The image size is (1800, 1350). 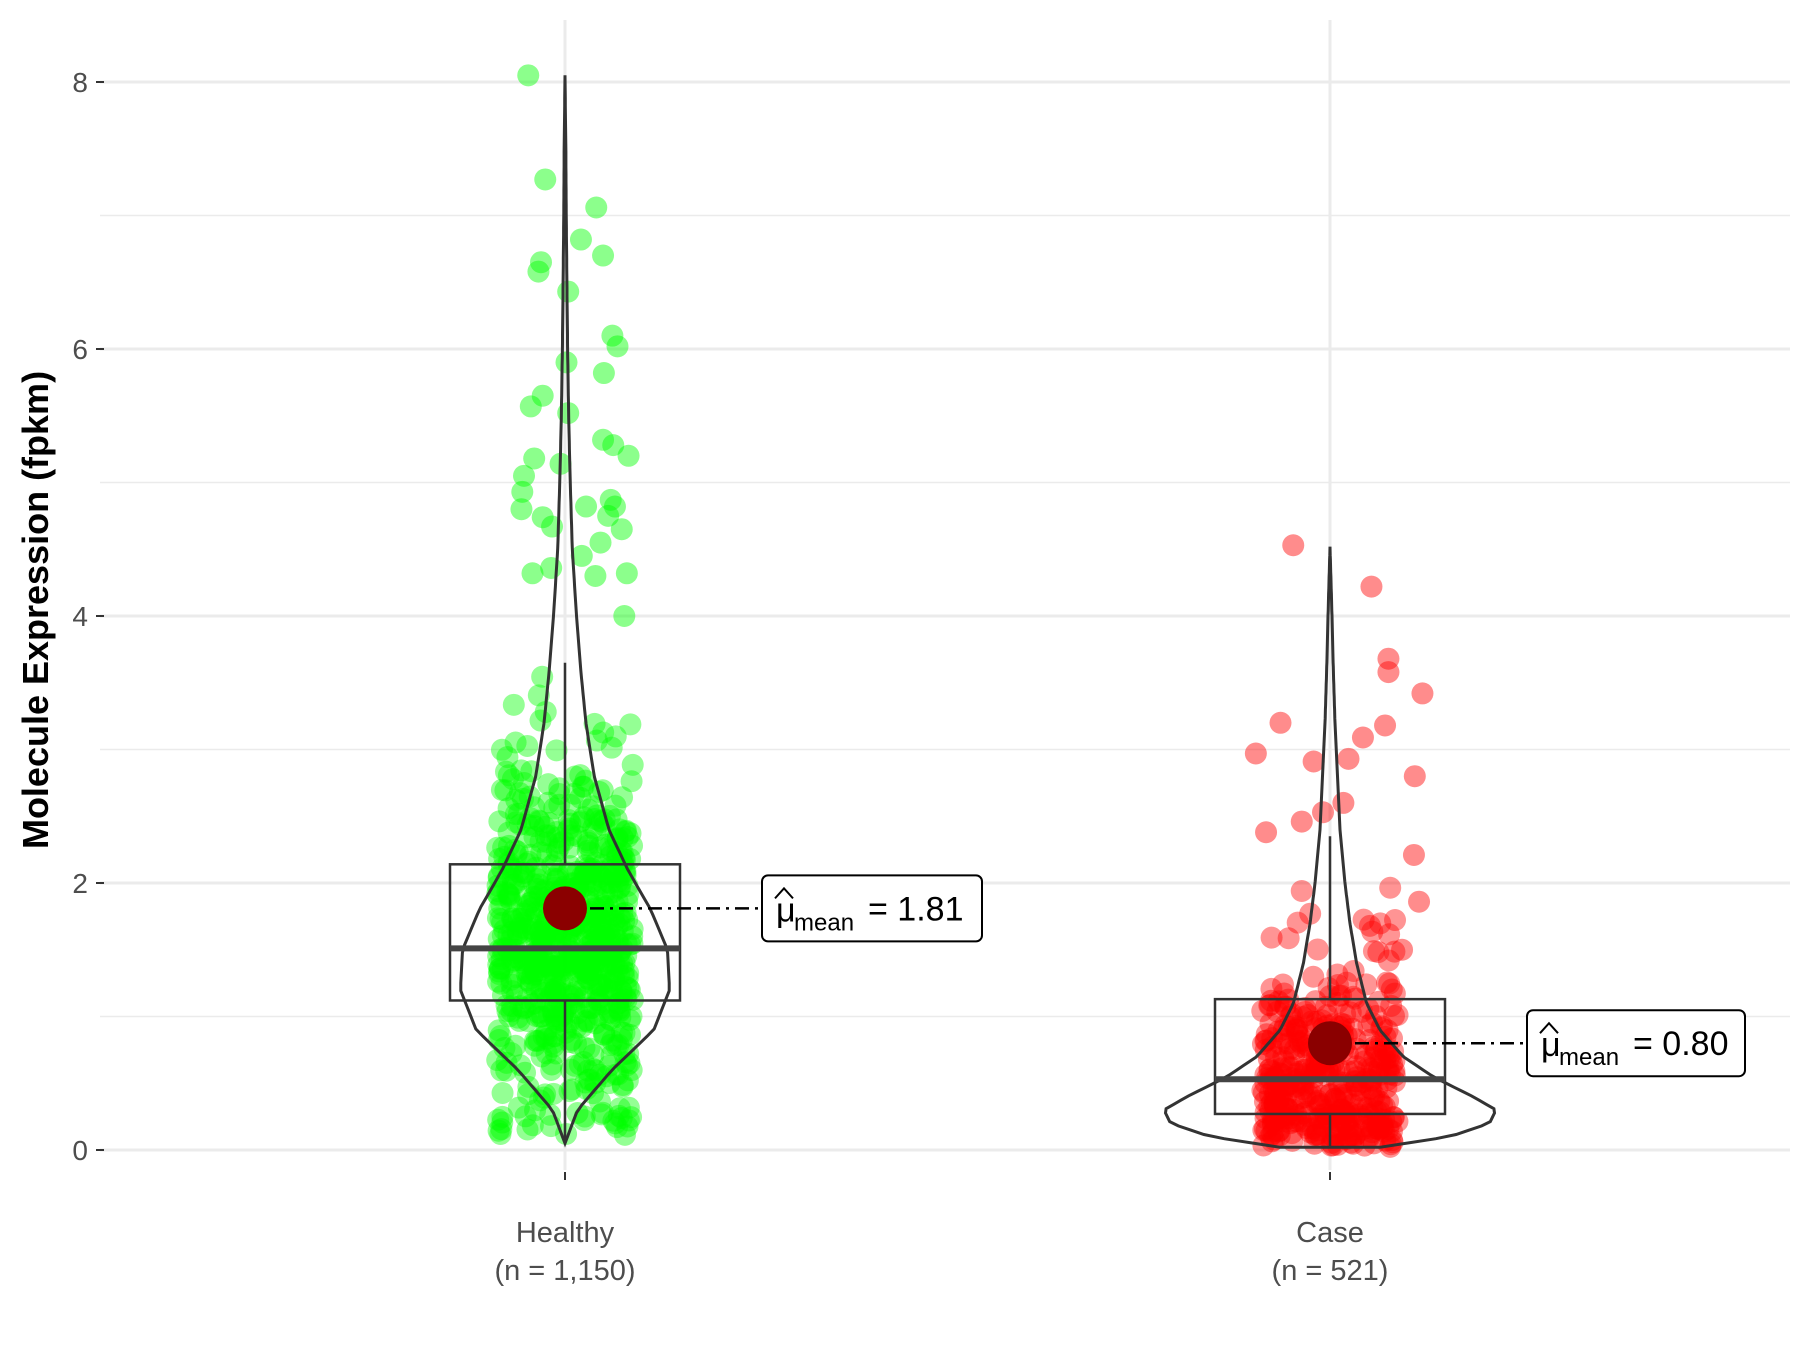 What do you see at coordinates (80, 616) in the screenshot?
I see `y-tick-label: 4` at bounding box center [80, 616].